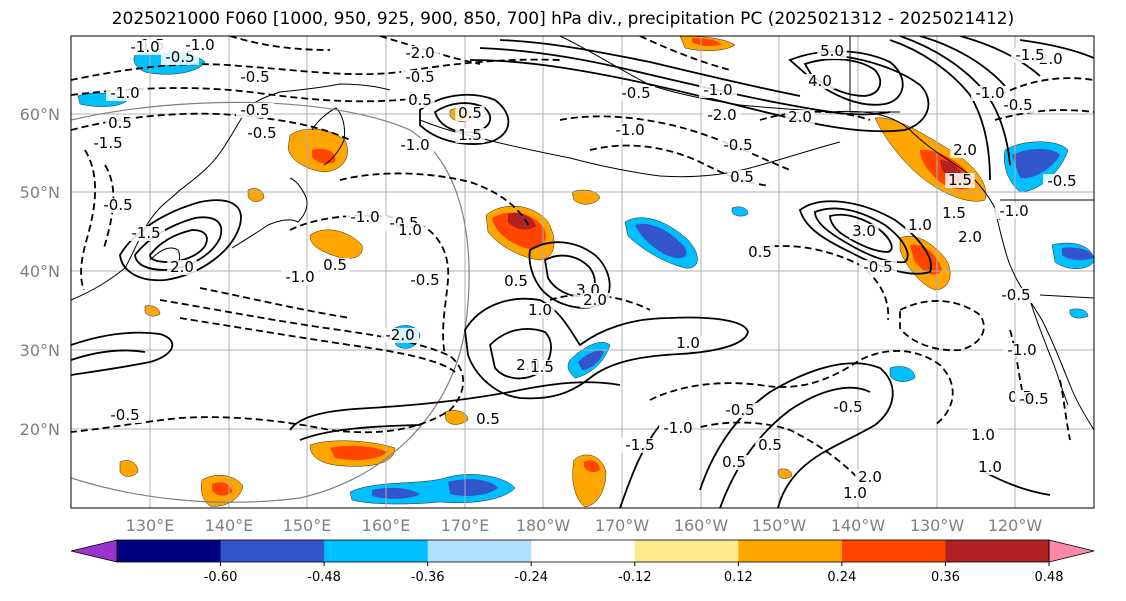  Describe the element at coordinates (40, 429) in the screenshot. I see `lat-label: 20°N` at that location.